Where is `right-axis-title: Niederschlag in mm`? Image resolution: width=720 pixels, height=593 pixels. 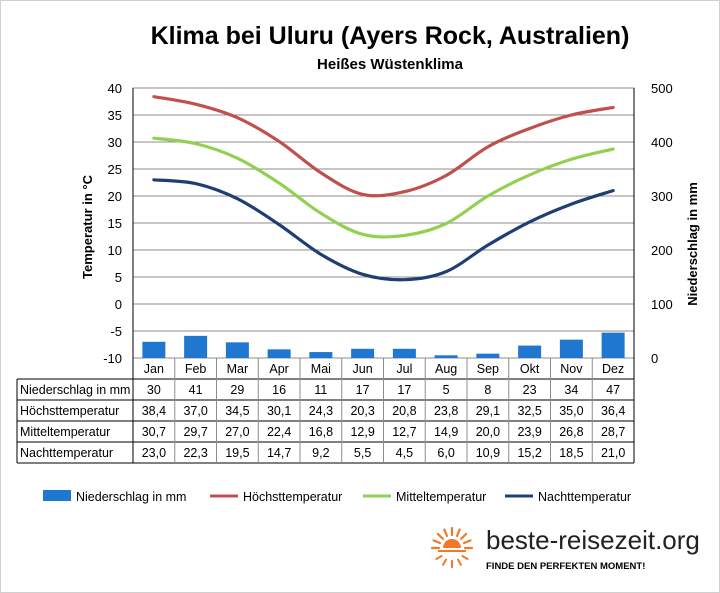
right-axis-title: Niederschlag in mm is located at coordinates (692, 244).